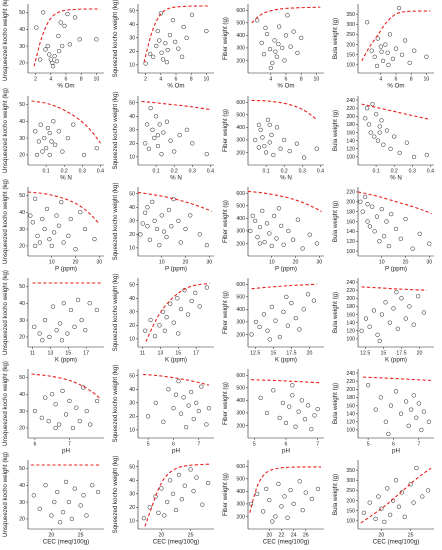 Image resolution: width=442 pixels, height=550 pixels. What do you see at coordinates (66, 542) in the screenshot?
I see `x-axis-title: CEC (meq/100g)` at bounding box center [66, 542].